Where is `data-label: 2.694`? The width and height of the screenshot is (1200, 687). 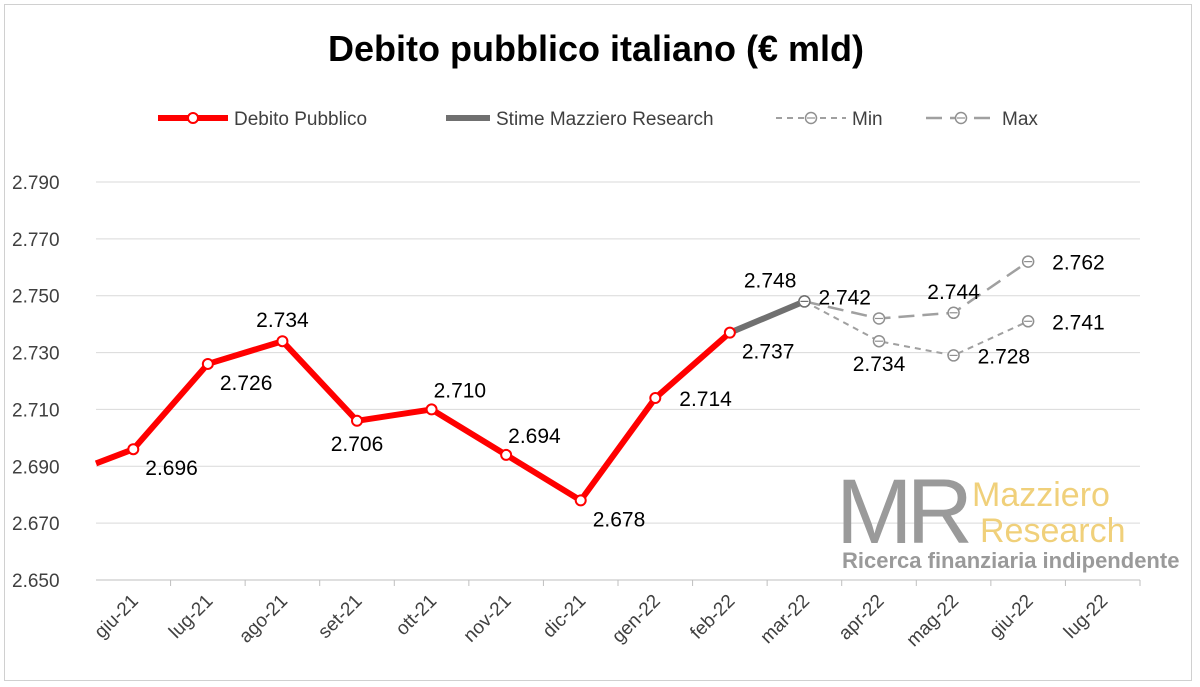 data-label: 2.694 is located at coordinates (534, 436).